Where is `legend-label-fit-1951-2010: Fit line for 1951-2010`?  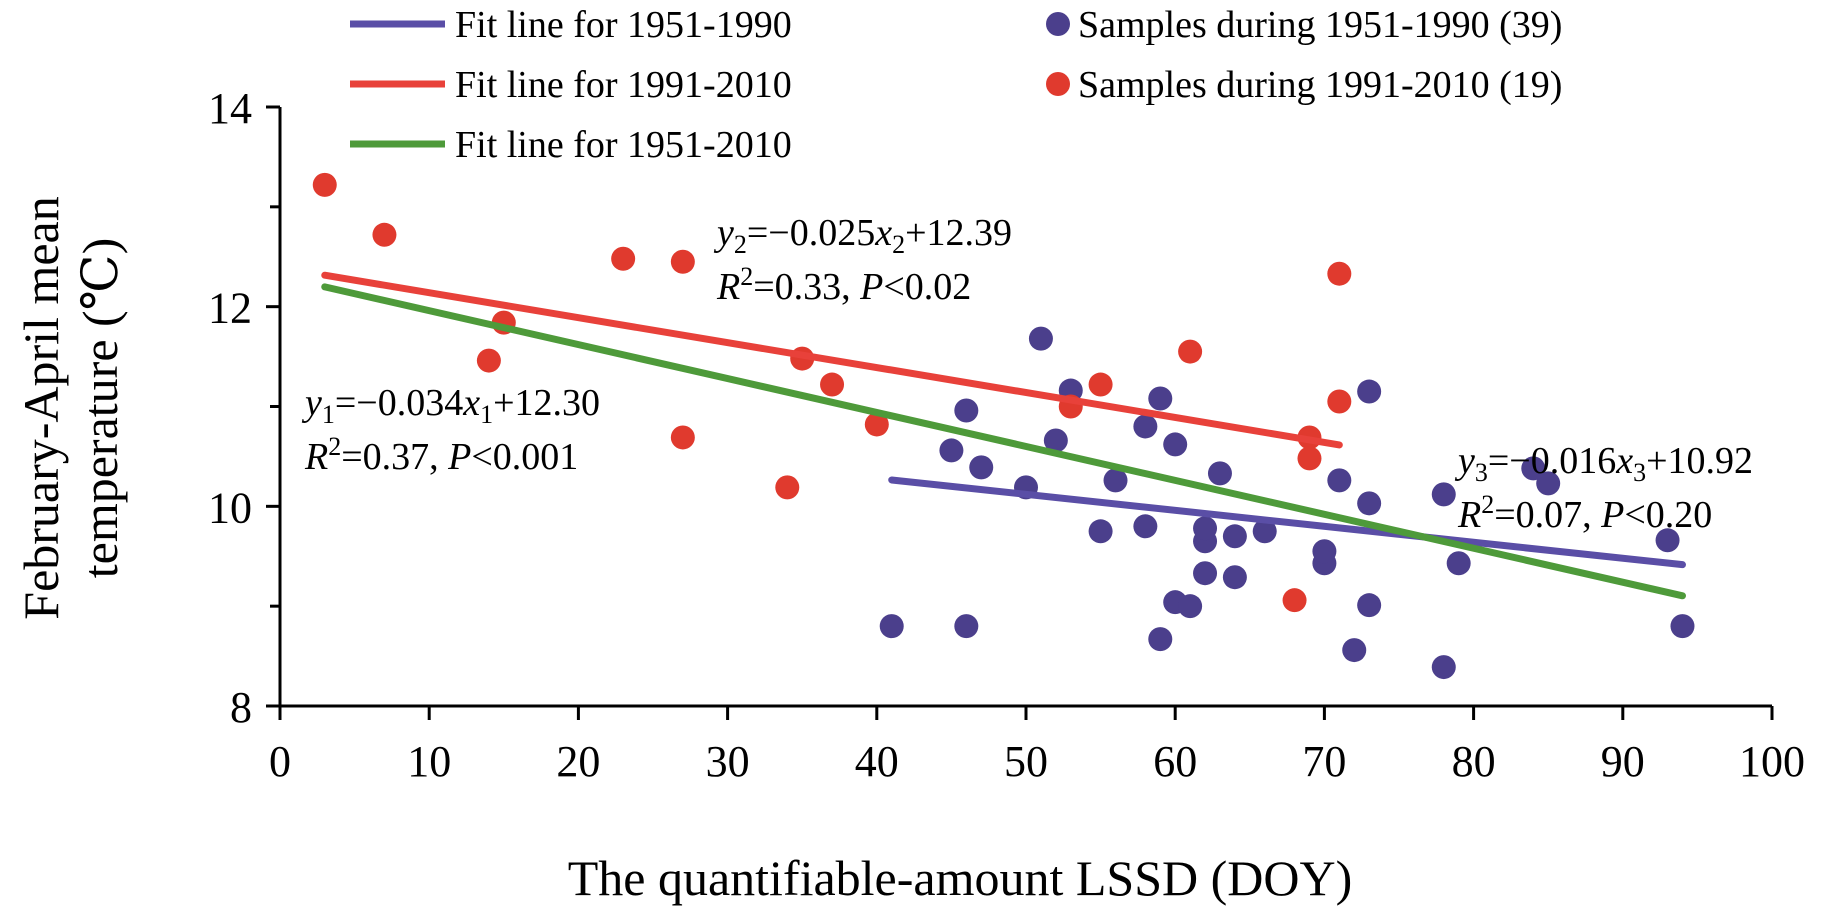 legend-label-fit-1951-2010: Fit line for 1951-2010 is located at coordinates (623, 145).